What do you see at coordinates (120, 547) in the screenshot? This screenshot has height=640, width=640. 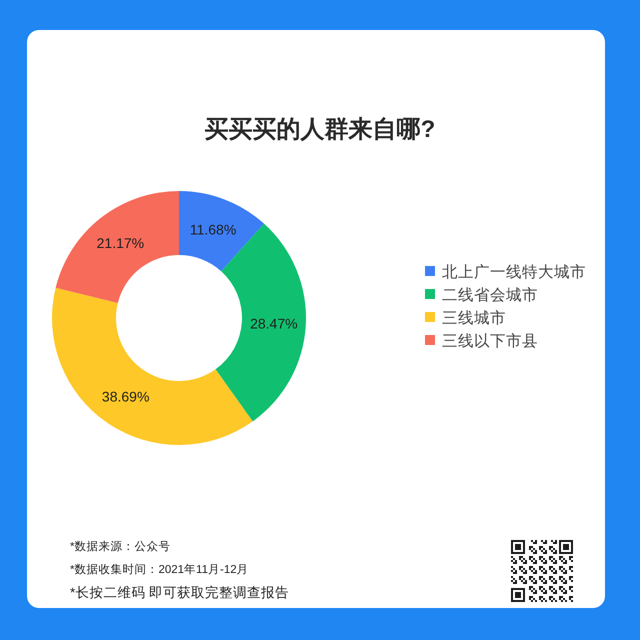 I see `annotation: *数据来源：公众号` at bounding box center [120, 547].